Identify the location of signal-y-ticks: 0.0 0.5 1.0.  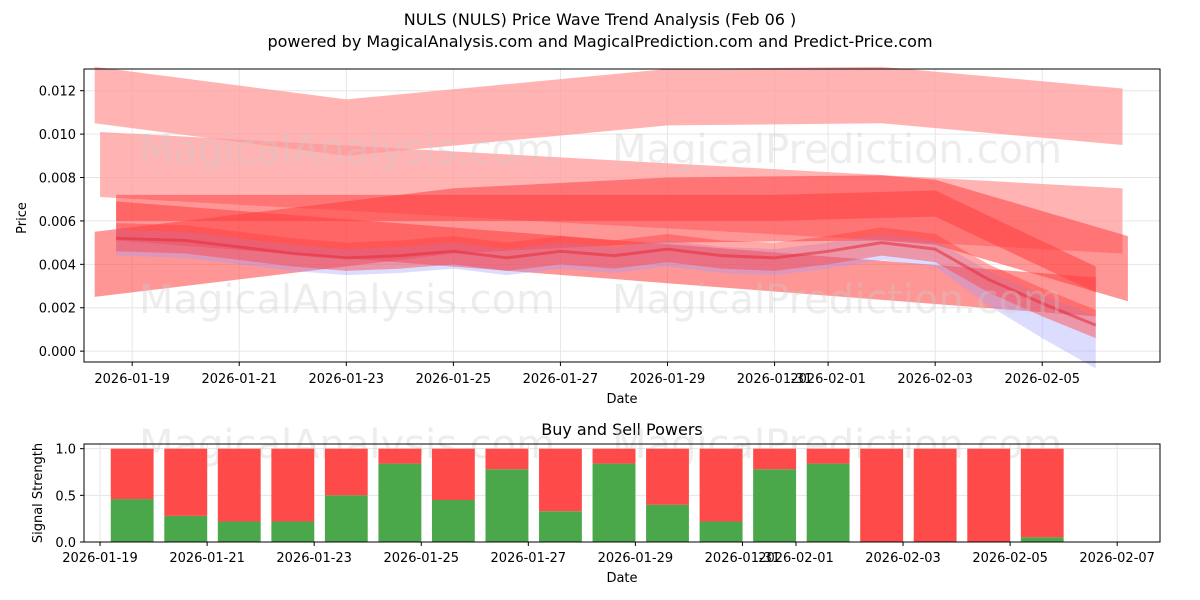
(69, 497).